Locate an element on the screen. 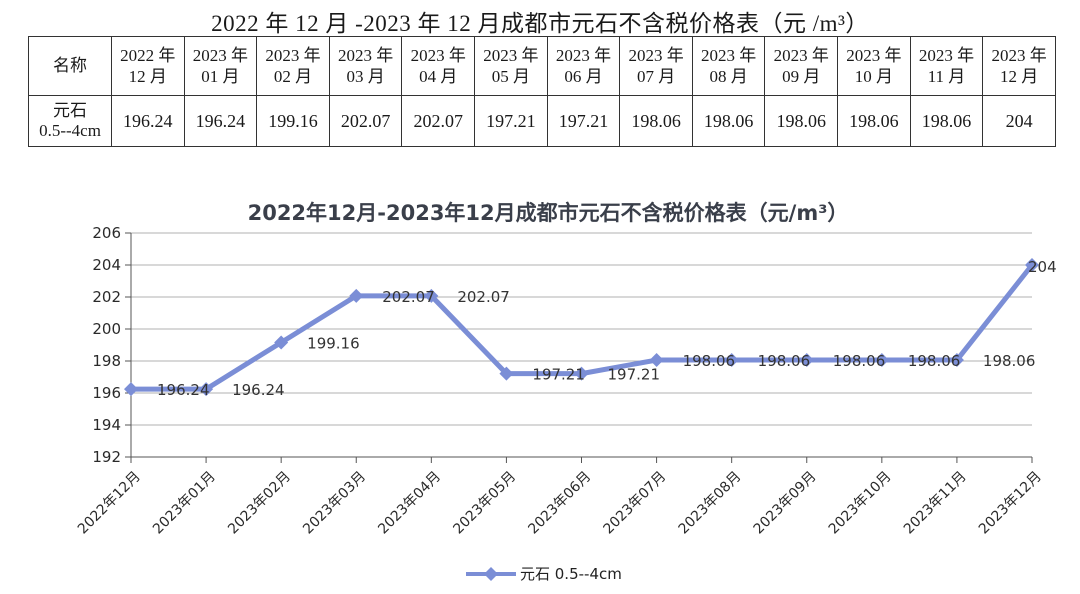 The image size is (1080, 594). x-tick-label: 2023年01月 is located at coordinates (184, 503).